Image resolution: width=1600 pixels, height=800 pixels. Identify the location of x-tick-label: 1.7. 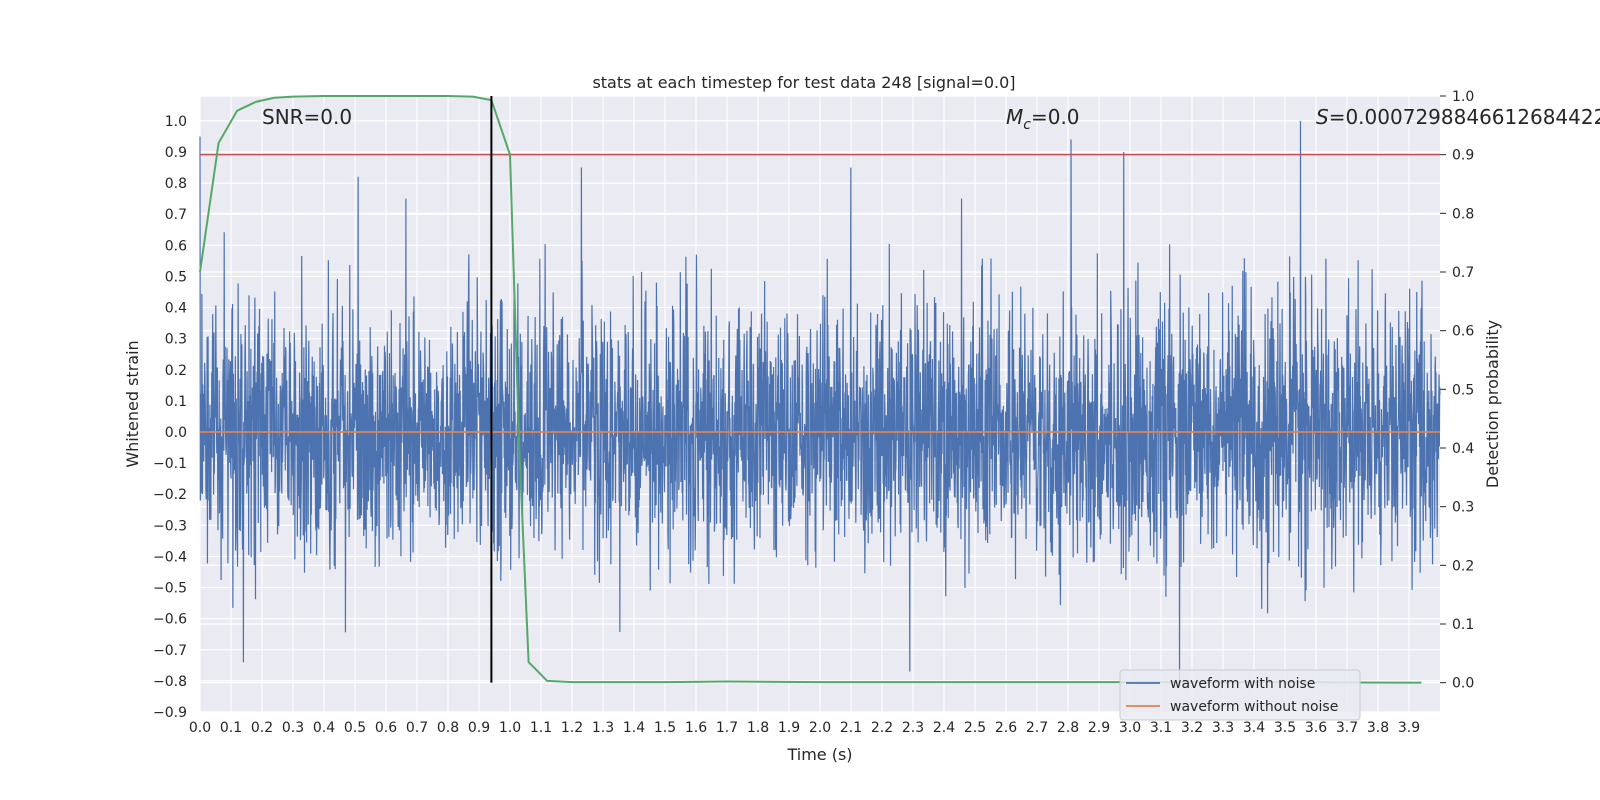
(727, 728).